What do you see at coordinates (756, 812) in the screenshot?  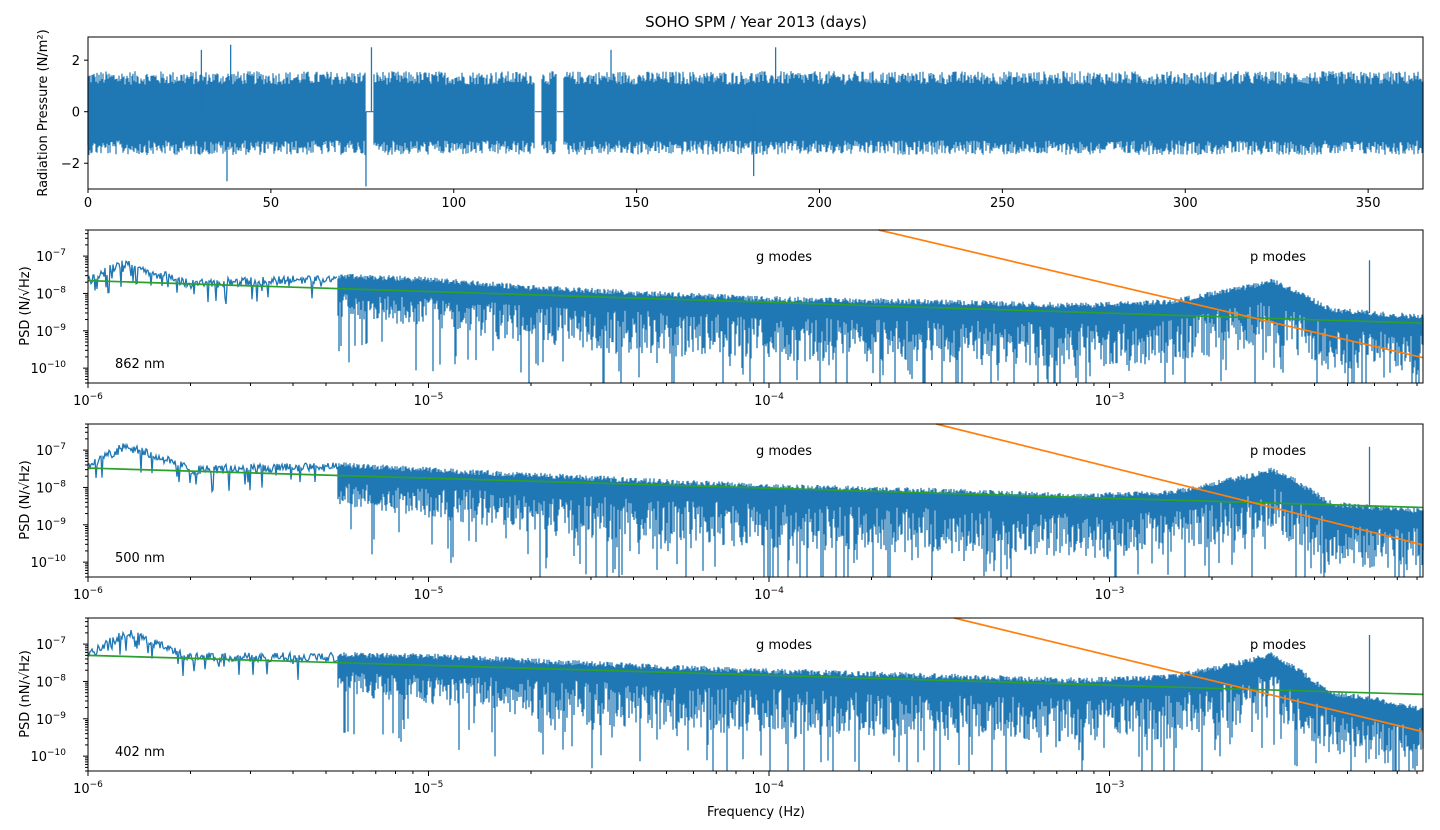 I see `x-axis-label: Frequency (Hz)` at bounding box center [756, 812].